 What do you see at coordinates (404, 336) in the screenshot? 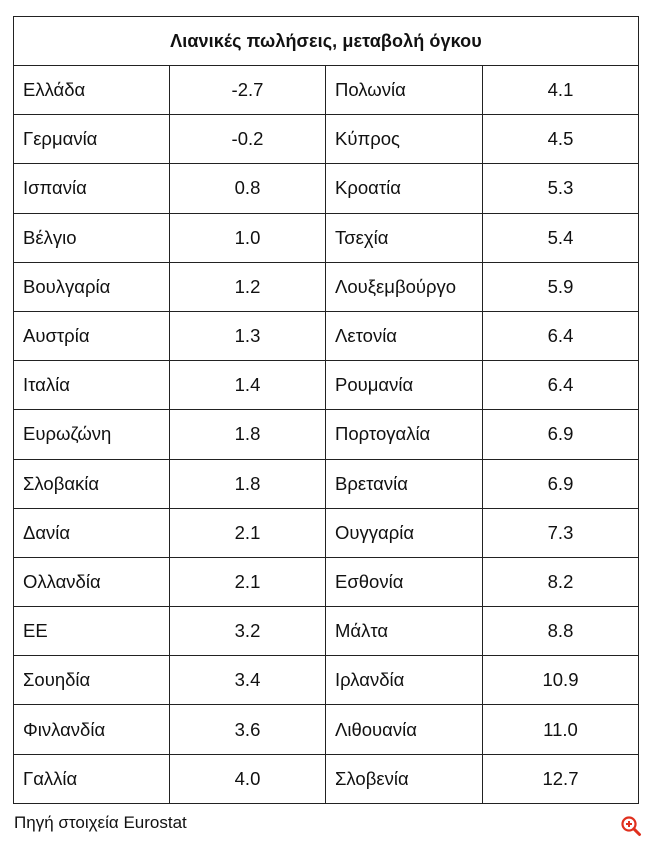
I see `country-name-cell: Λετονία` at bounding box center [404, 336].